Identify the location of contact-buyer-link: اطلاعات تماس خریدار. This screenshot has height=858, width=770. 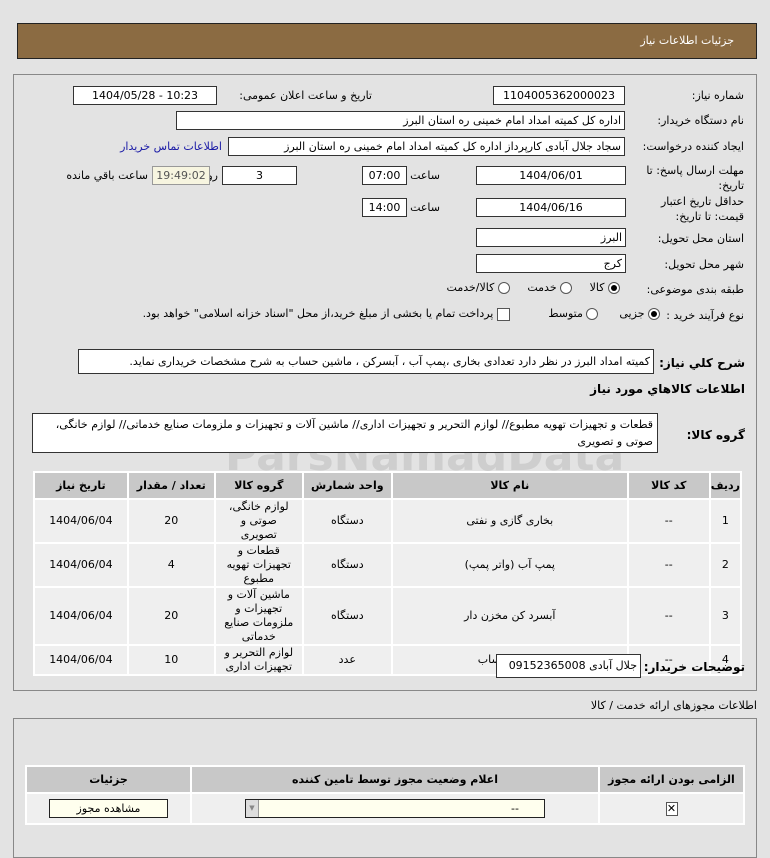
(171, 146).